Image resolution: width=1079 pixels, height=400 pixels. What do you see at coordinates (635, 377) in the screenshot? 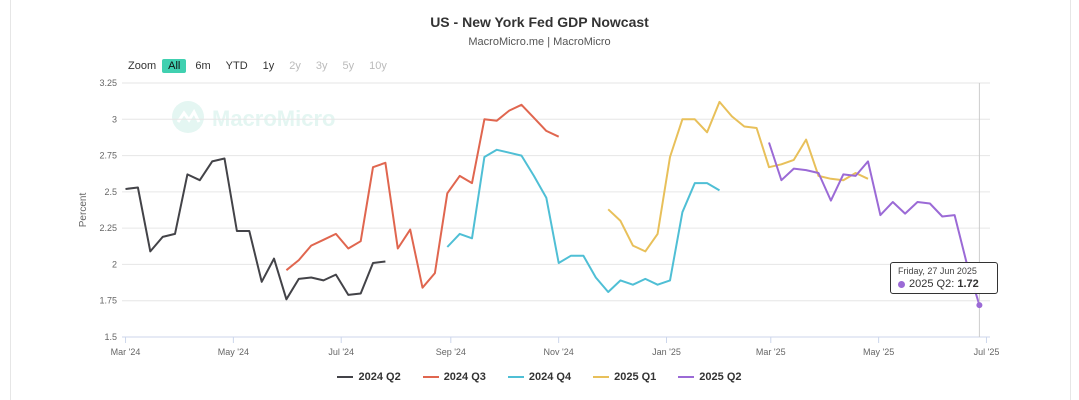
I see `legend-label: 2025 Q1` at bounding box center [635, 377].